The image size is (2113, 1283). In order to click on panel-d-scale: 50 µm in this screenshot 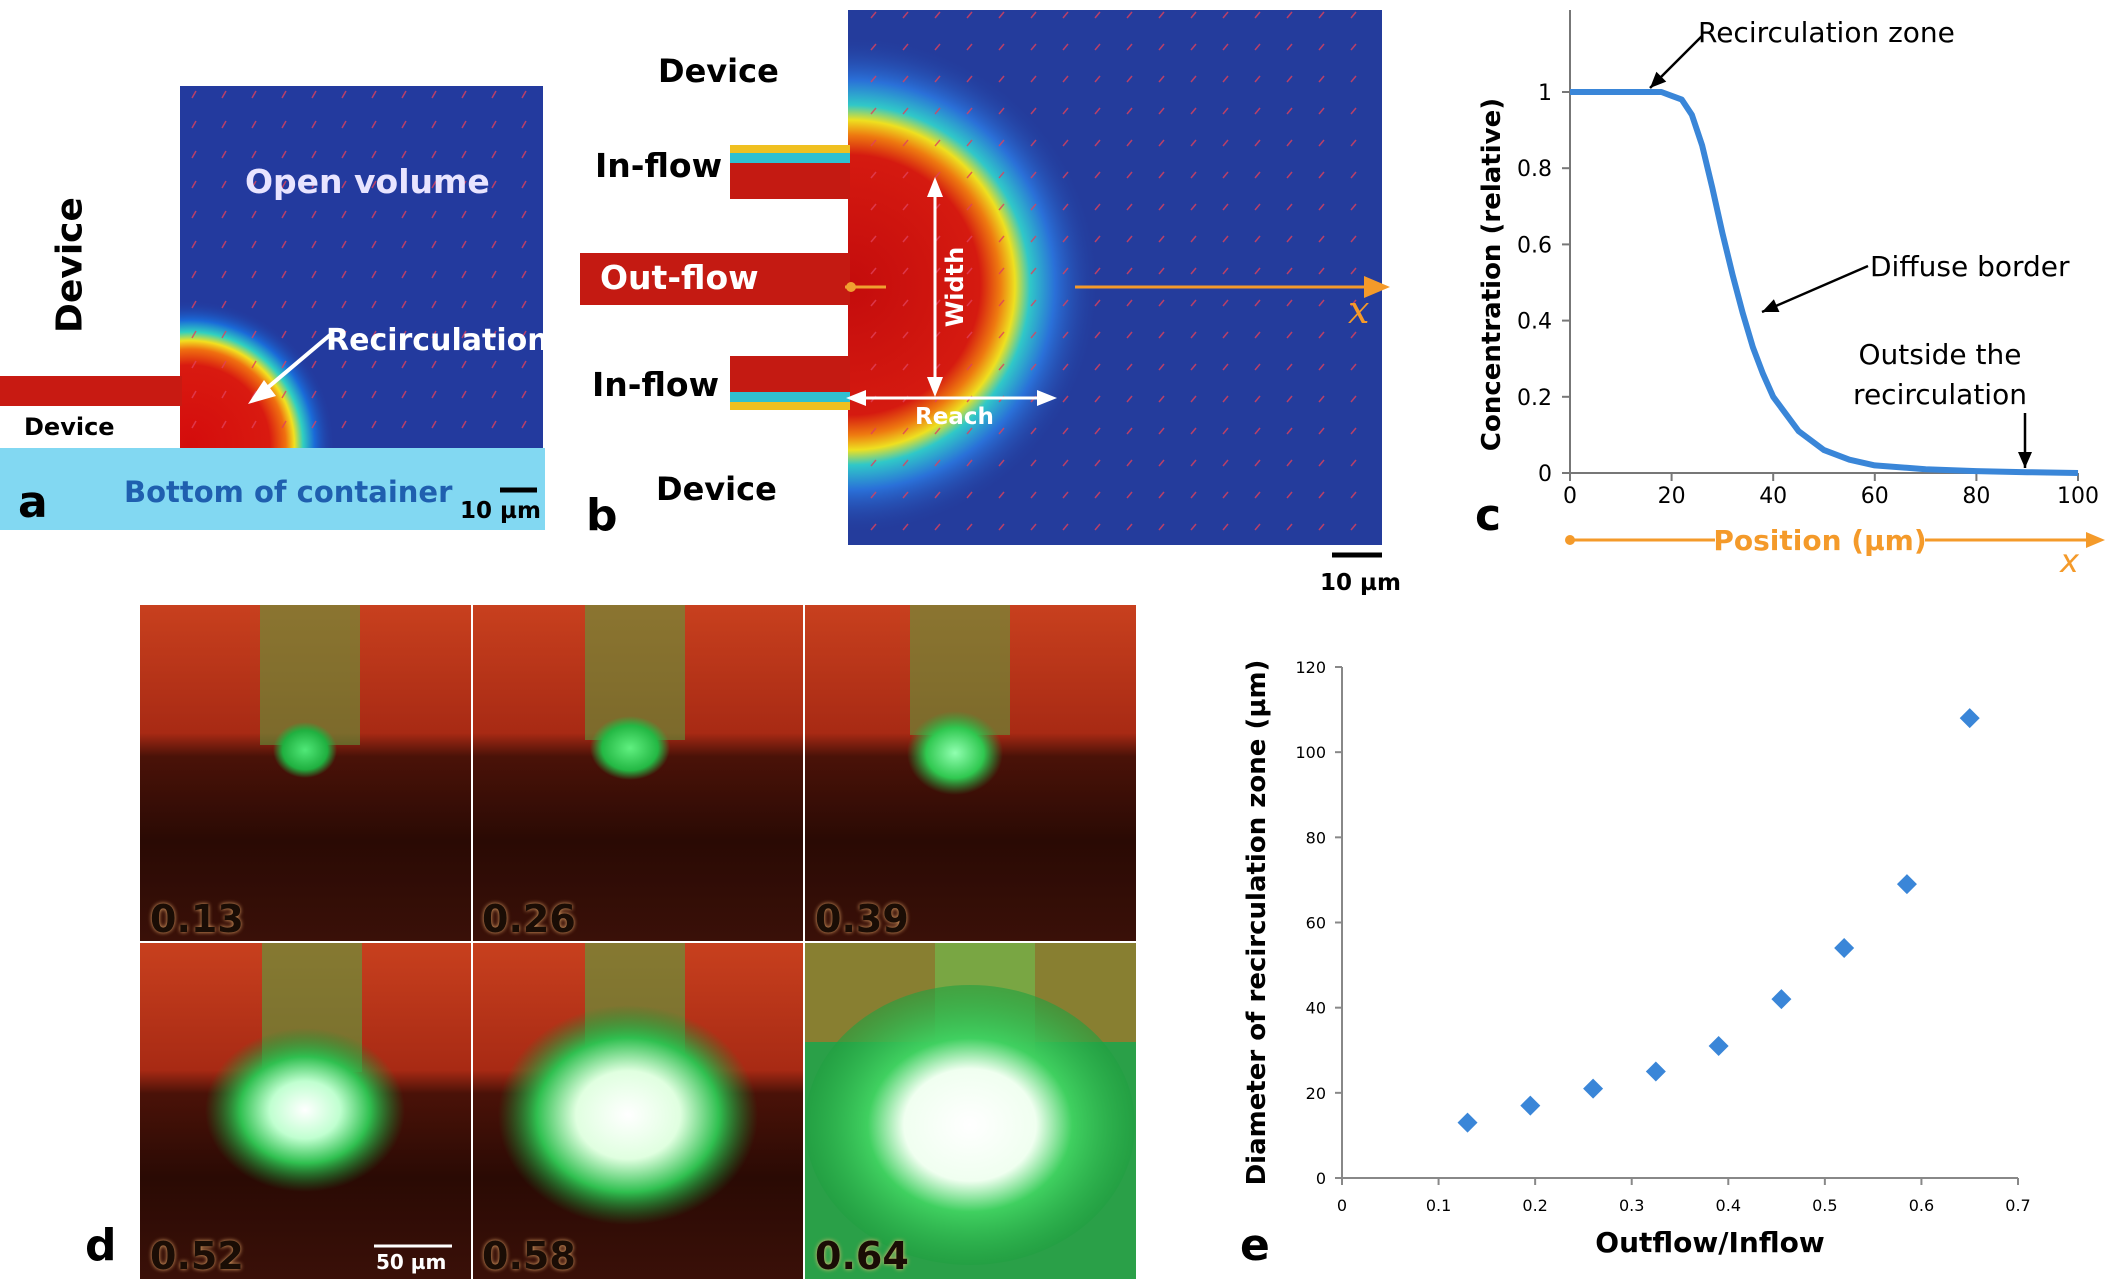, I will do `click(411, 1262)`.